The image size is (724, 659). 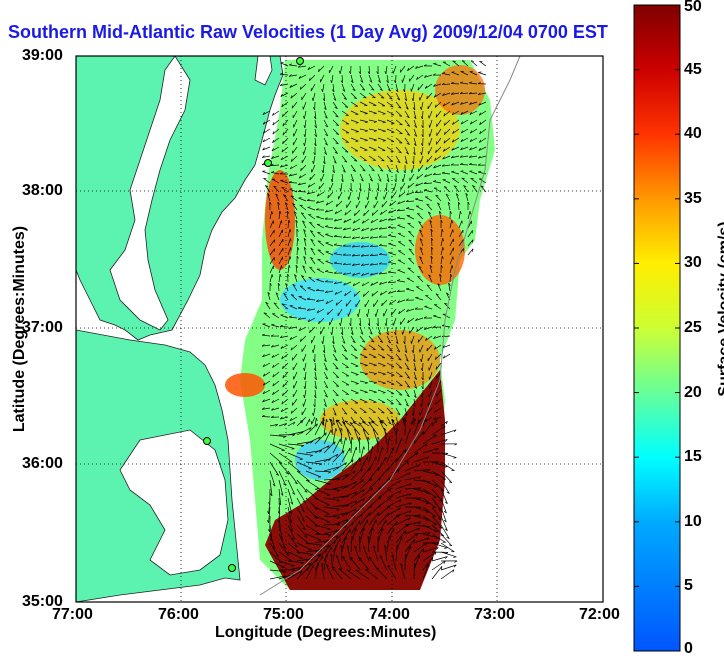 What do you see at coordinates (389, 614) in the screenshot?
I see `x-tick-label: 74:00` at bounding box center [389, 614].